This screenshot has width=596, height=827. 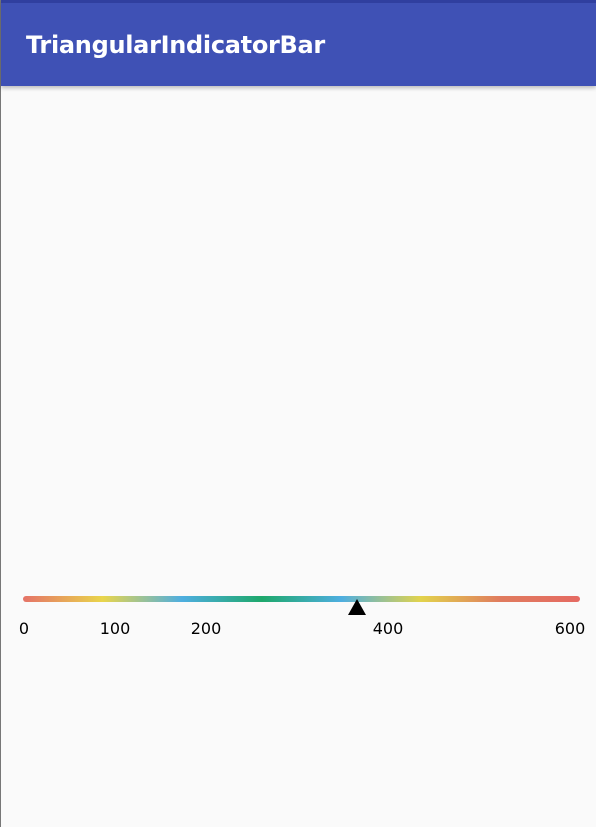 I want to click on tick-label-0: 0, so click(x=24, y=628).